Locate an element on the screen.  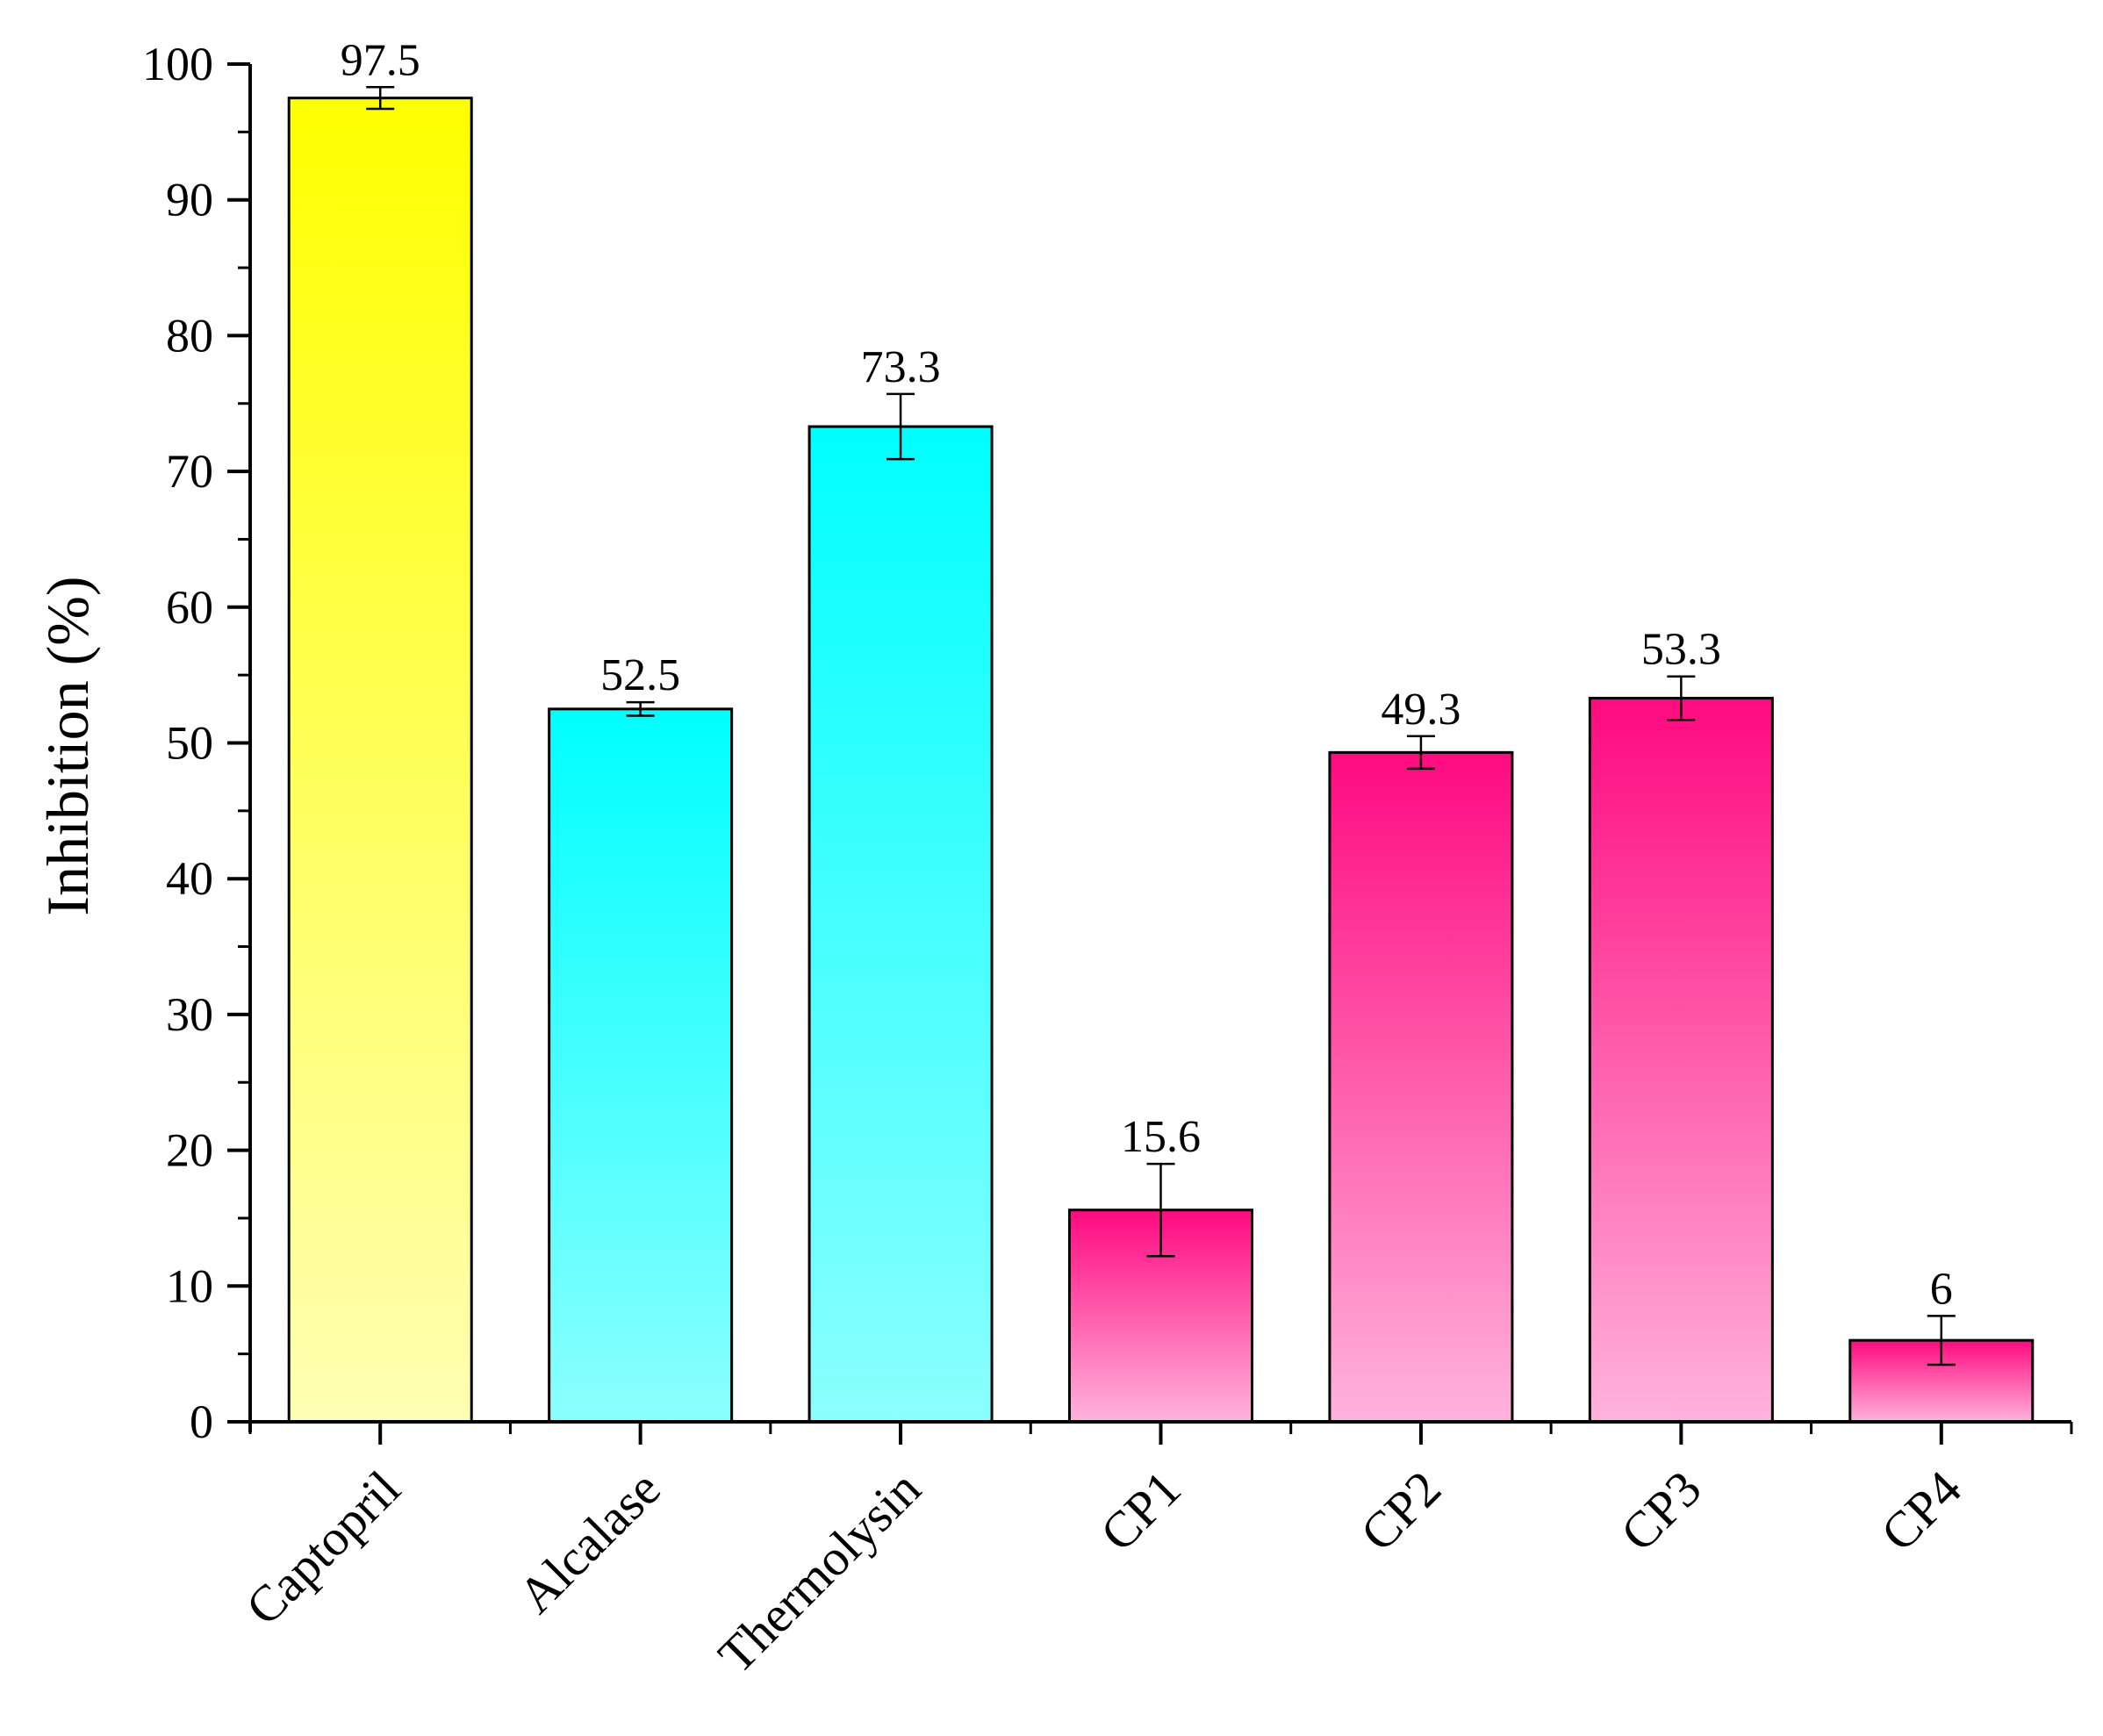
bar-cp3 is located at coordinates (1681, 1060).